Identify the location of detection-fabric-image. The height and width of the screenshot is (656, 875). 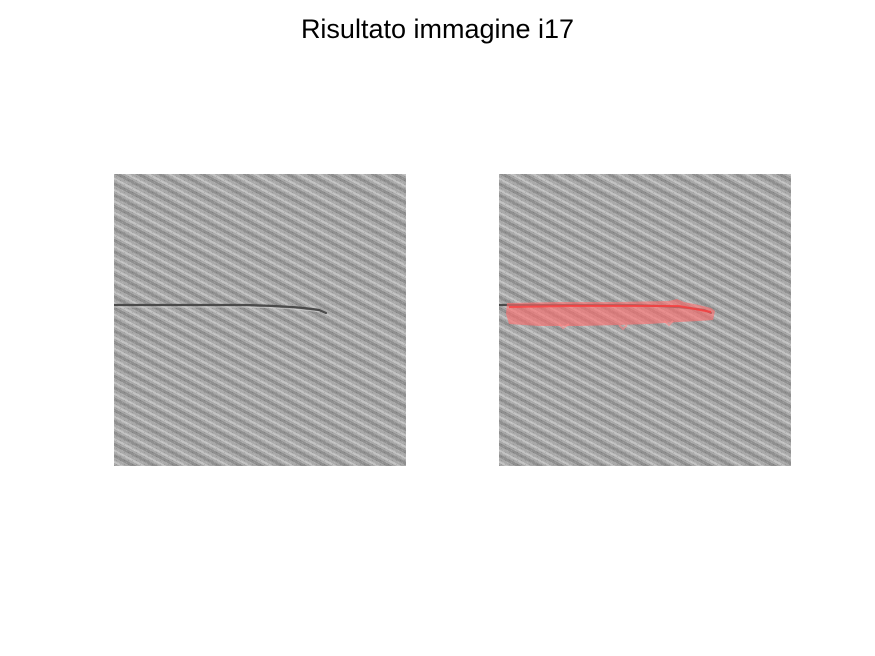
(645, 320).